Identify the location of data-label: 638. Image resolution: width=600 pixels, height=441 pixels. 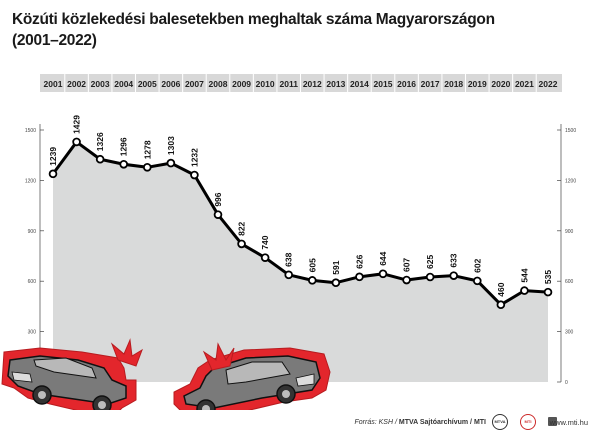
(289, 259).